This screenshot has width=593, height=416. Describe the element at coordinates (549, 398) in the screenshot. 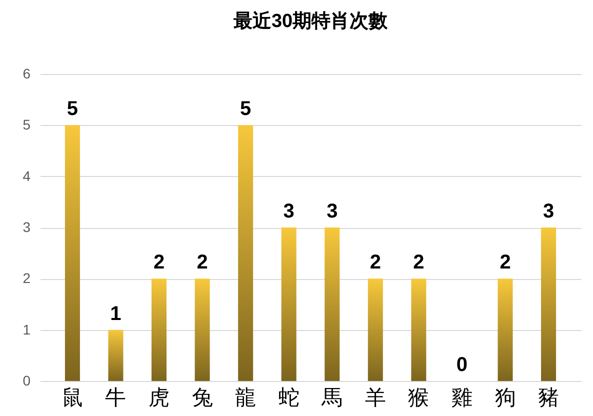

I see `x-tick-label: 豬` at that location.